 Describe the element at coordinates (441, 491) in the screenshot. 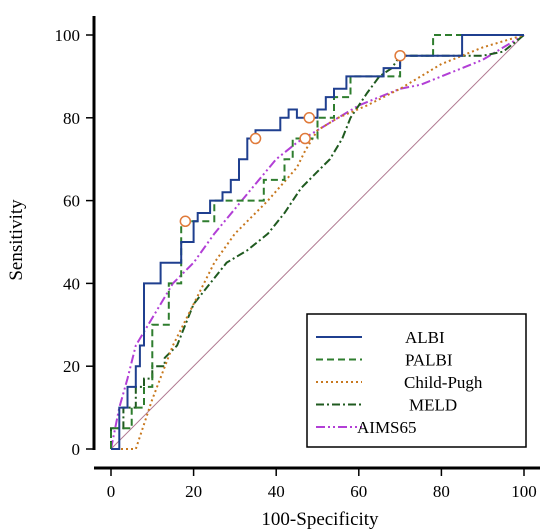

I see `x-tick-label: 80` at that location.